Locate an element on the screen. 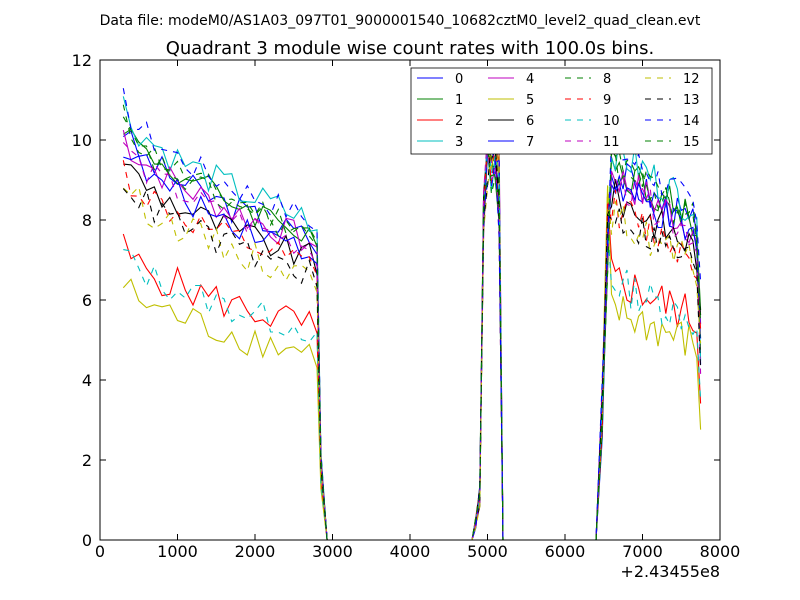 The height and width of the screenshot is (600, 800). y-tick-label: 0 is located at coordinates (87, 540).